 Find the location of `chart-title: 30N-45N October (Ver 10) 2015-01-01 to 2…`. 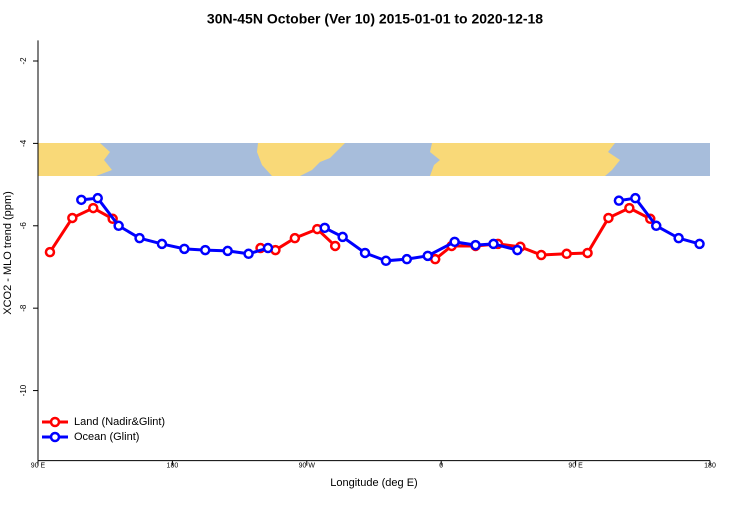

chart-title: 30N-45N October (Ver 10) 2015-01-01 to 2… is located at coordinates (375, 19).